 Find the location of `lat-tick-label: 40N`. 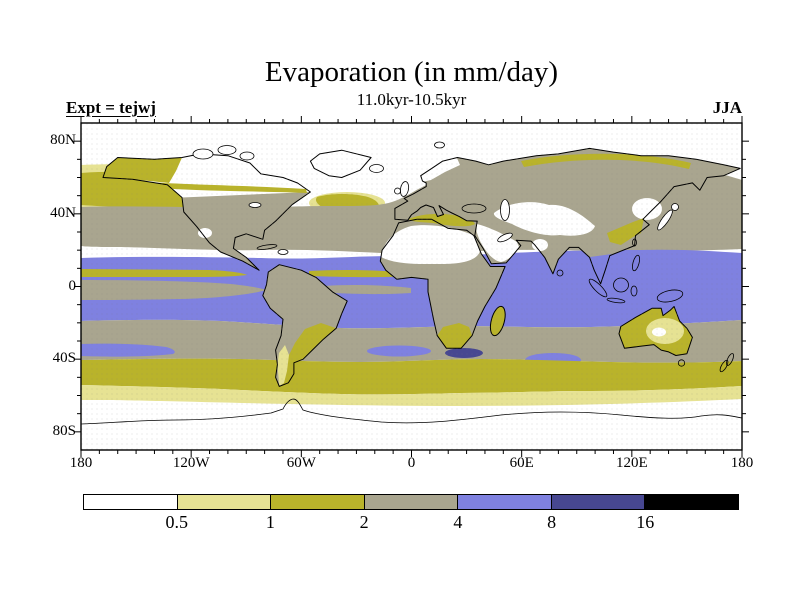

lat-tick-label: 40N is located at coordinates (63, 212).